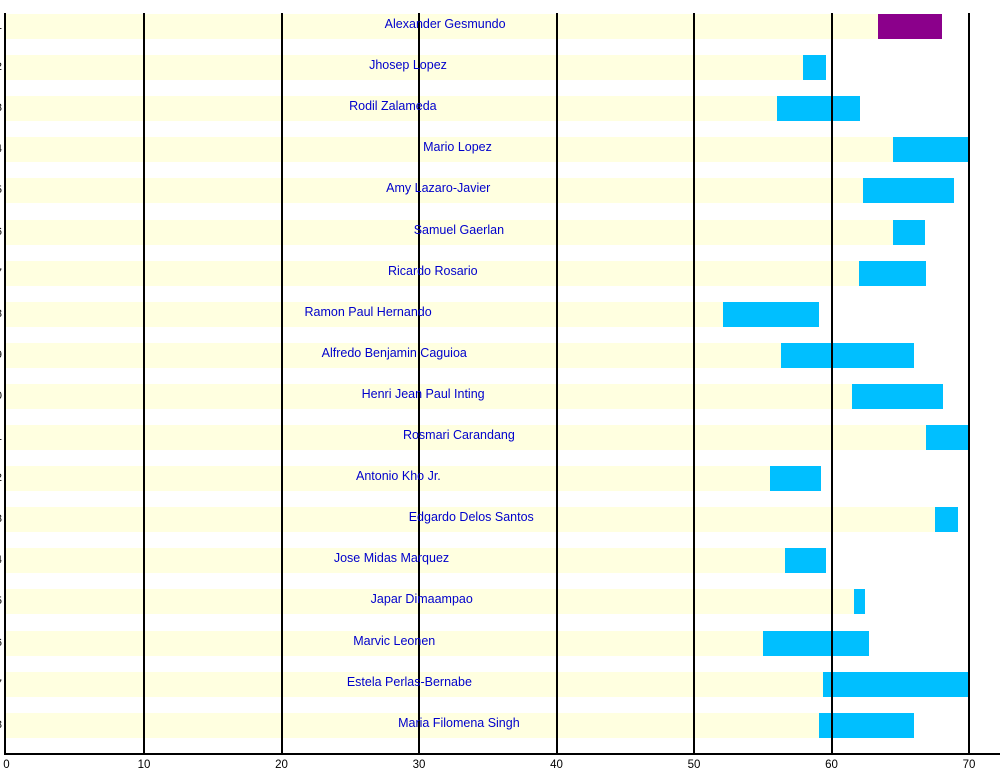 This screenshot has width=1000, height=775. I want to click on justice-name-label: Japar Dimaampao, so click(421, 599).